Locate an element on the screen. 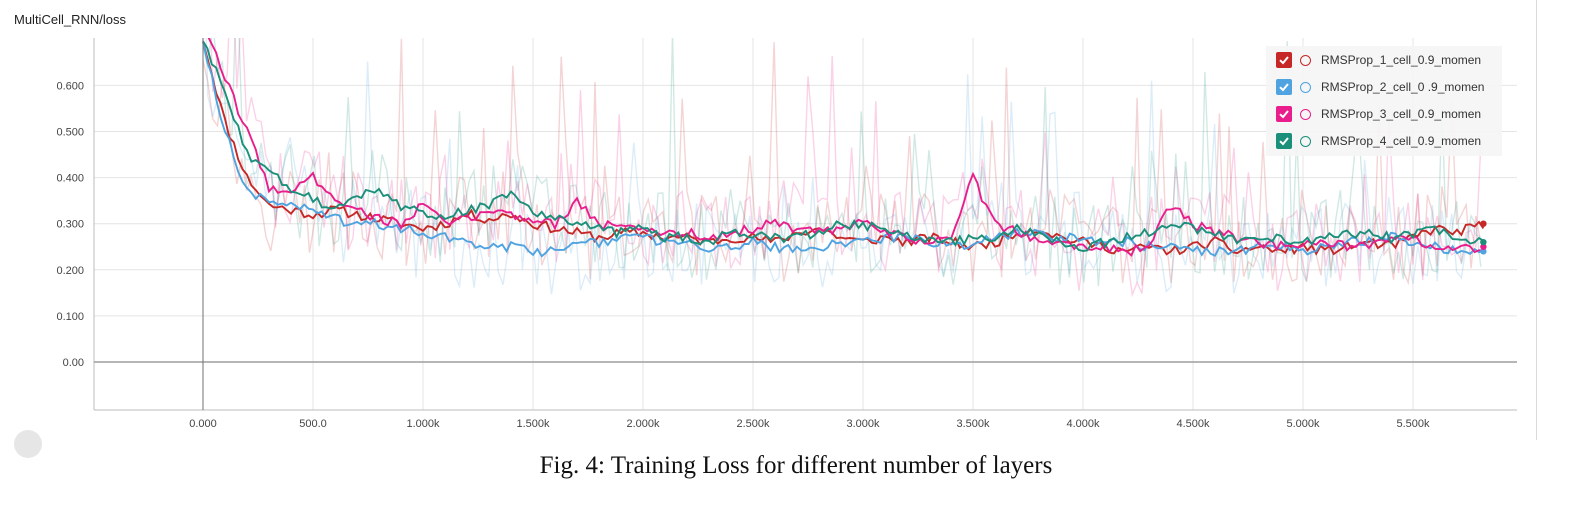 The height and width of the screenshot is (511, 1592). x-tick-label: 4.500k is located at coordinates (1193, 424).